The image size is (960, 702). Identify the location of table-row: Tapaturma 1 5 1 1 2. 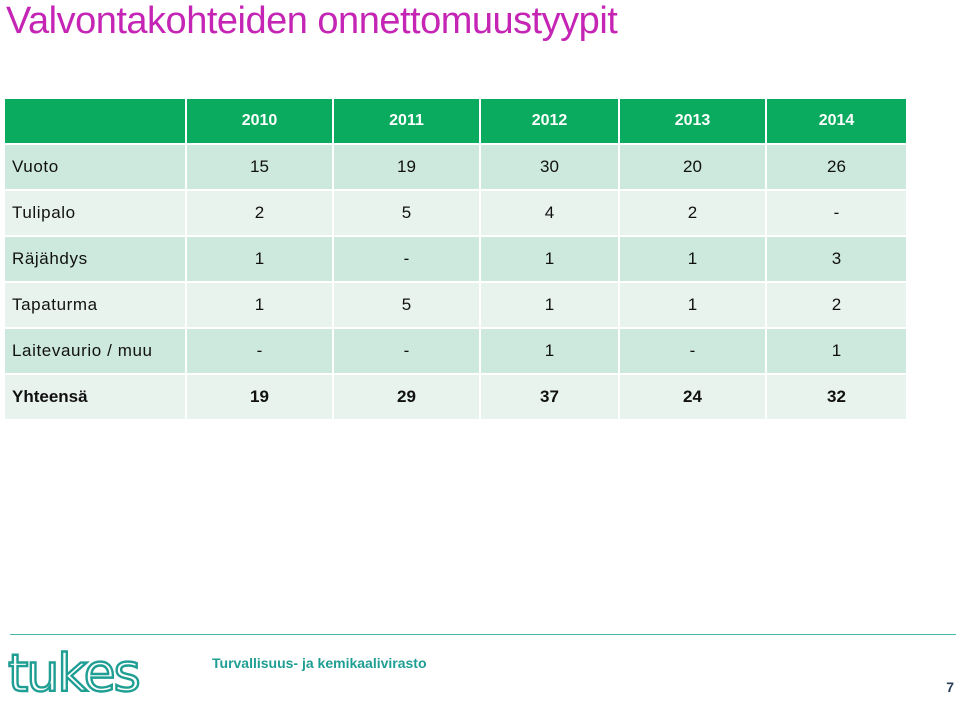
(455, 305).